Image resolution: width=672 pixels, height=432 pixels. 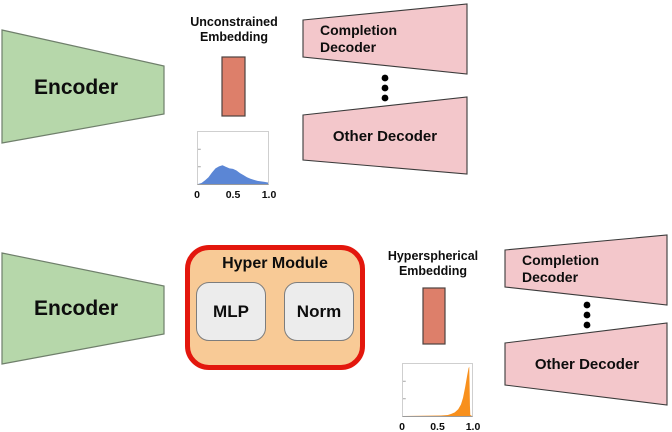 I want to click on ellipsis-dots-top, so click(x=385, y=88).